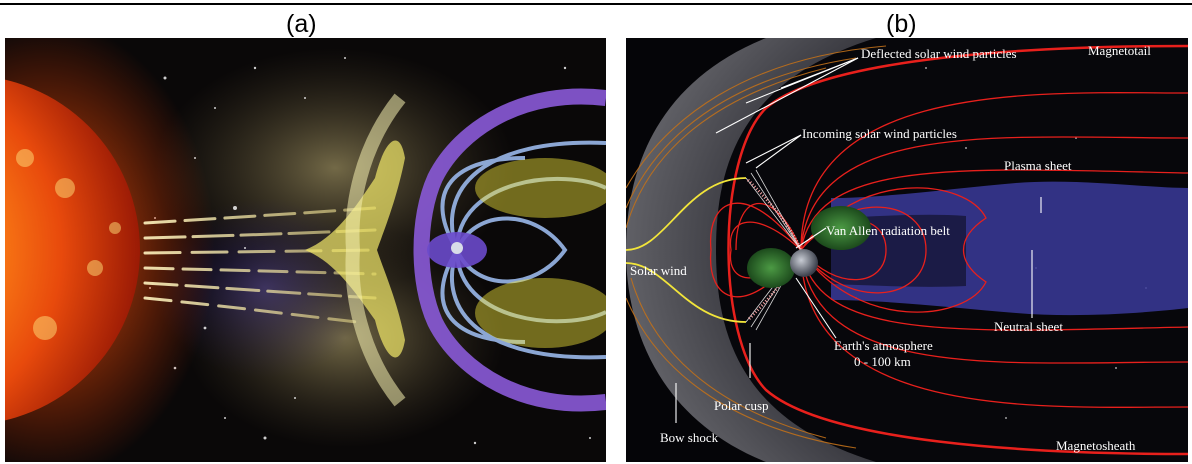 The image size is (1192, 464). I want to click on label-atmosphere-range: 0 - 100 km, so click(882, 361).